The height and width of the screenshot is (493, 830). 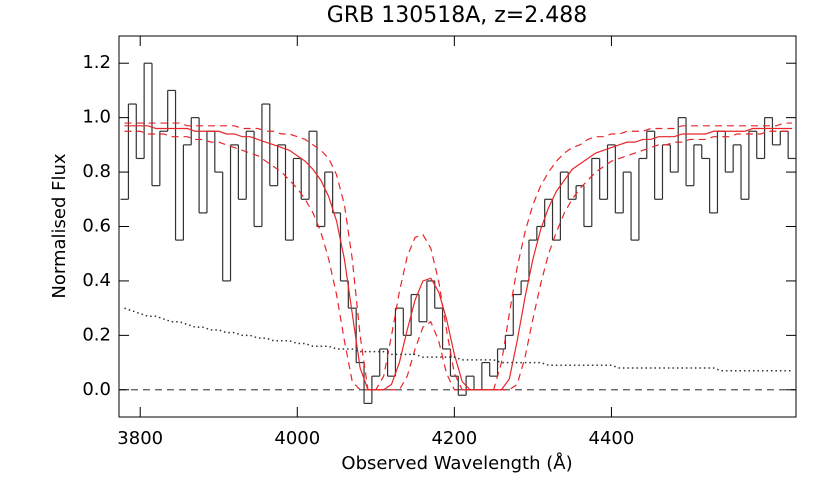 What do you see at coordinates (96, 171) in the screenshot?
I see `y-tick-label: 0.8` at bounding box center [96, 171].